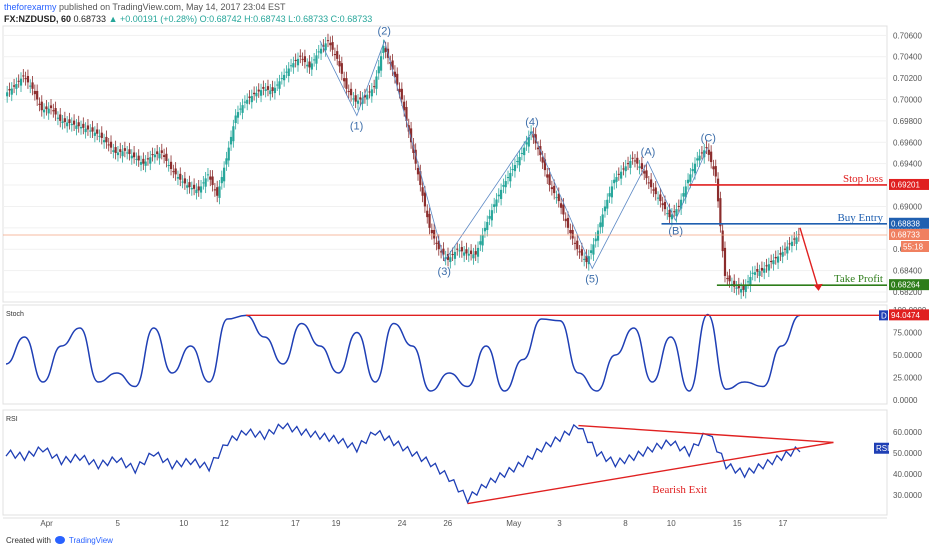 The height and width of the screenshot is (550, 932). I want to click on price-tick-label: 0.69000, so click(907, 206).